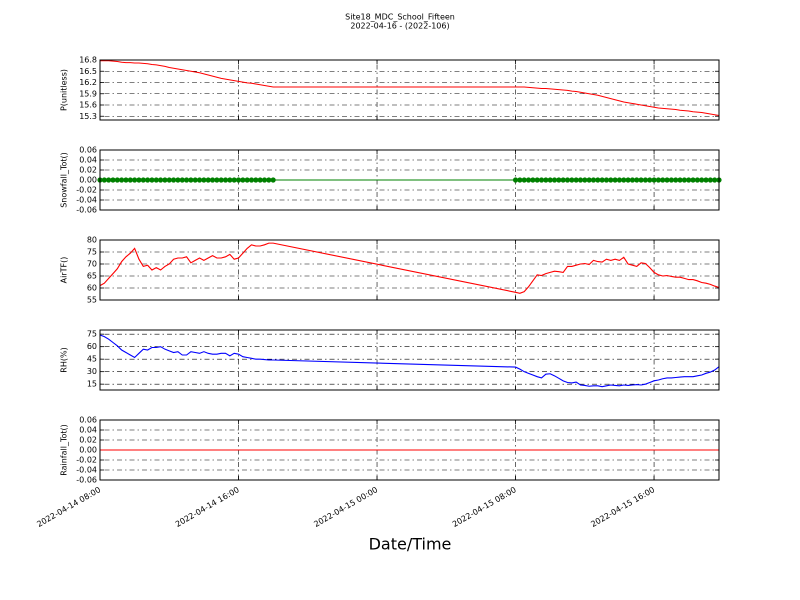 This screenshot has width=800, height=600. I want to click on chart-title: Site18_MDC_School_Fifteen, so click(400, 17).